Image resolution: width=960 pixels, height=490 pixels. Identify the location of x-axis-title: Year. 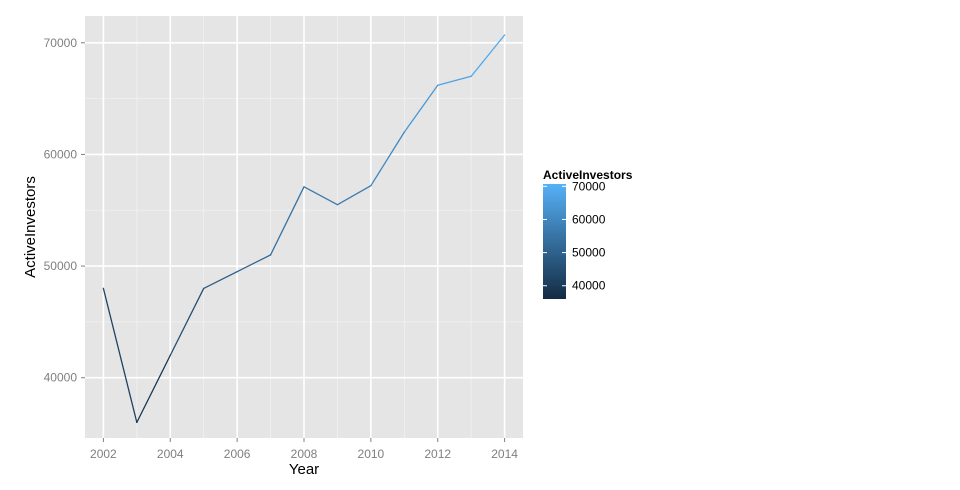
(304, 469).